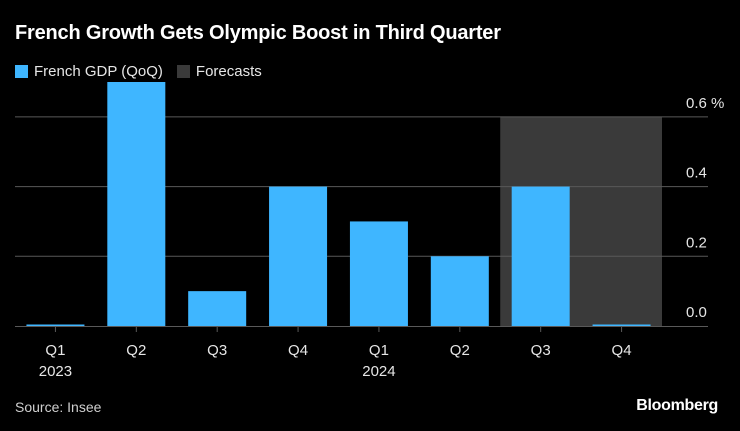  Describe the element at coordinates (378, 371) in the screenshot. I see `x-year-label-4: 2024` at that location.